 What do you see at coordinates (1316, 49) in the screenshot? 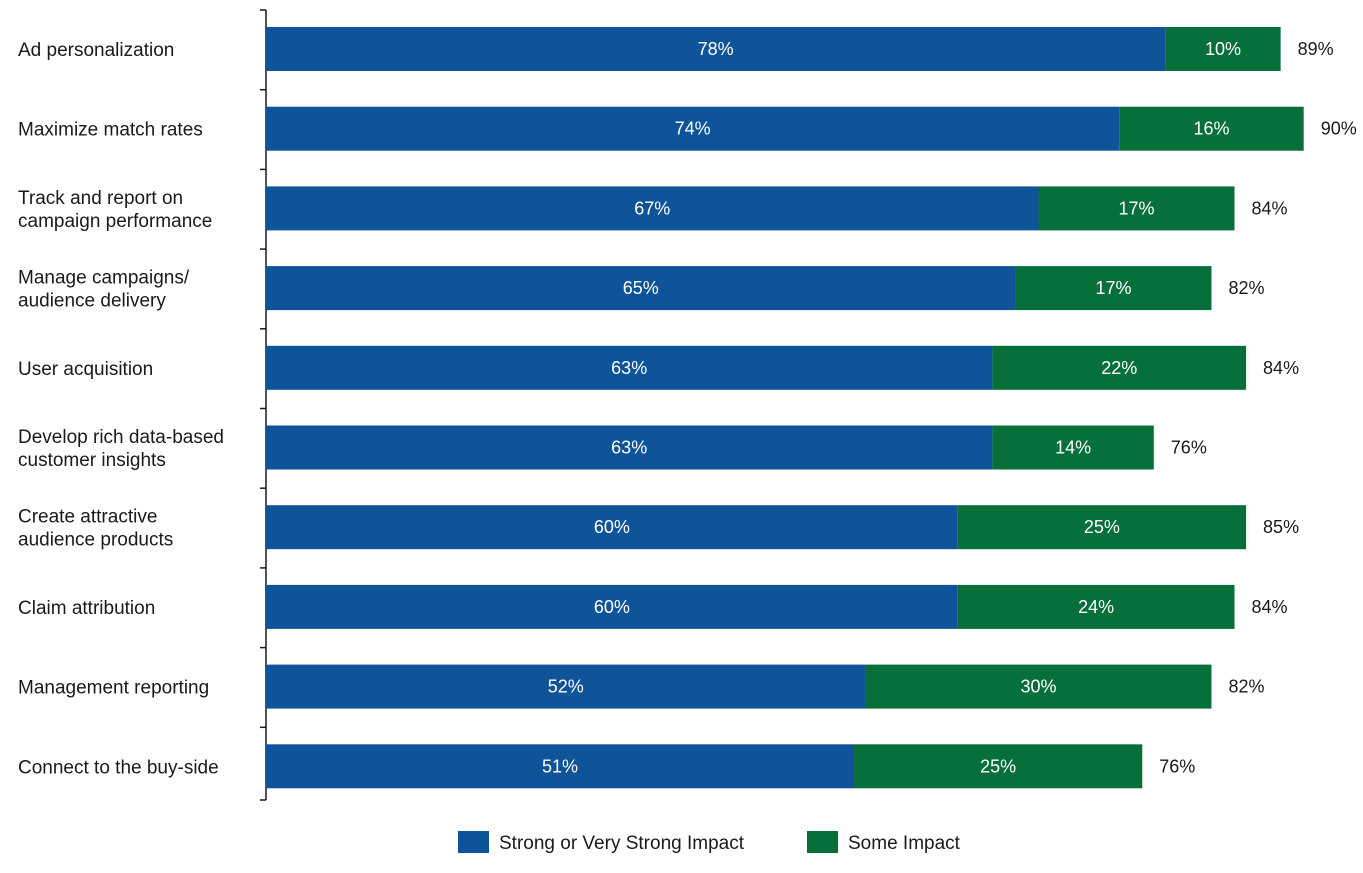
I see `total-value-label: 89%` at bounding box center [1316, 49].